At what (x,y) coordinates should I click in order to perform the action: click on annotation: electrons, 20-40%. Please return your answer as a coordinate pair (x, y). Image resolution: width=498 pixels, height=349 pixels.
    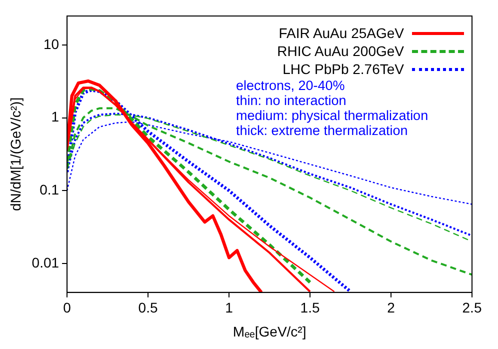
    Looking at the image, I should click on (291, 85).